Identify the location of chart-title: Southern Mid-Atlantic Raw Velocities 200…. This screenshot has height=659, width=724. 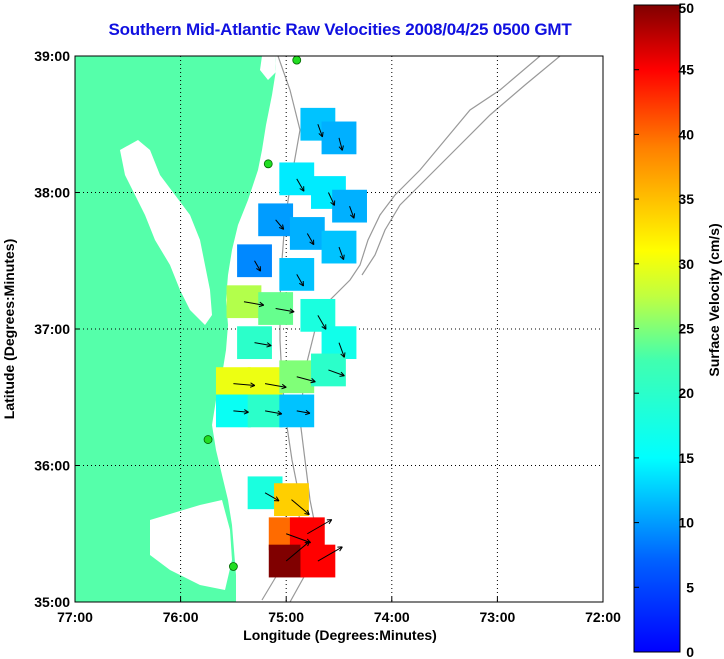
(340, 29).